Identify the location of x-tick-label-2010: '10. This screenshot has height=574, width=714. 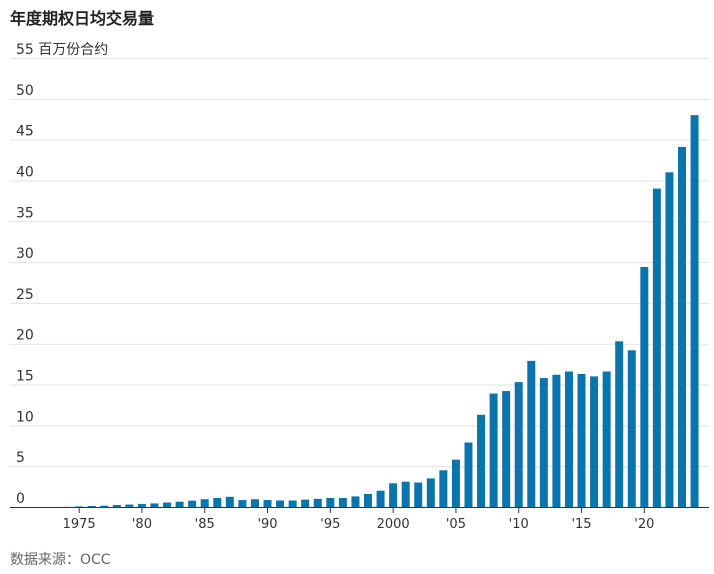
(519, 524).